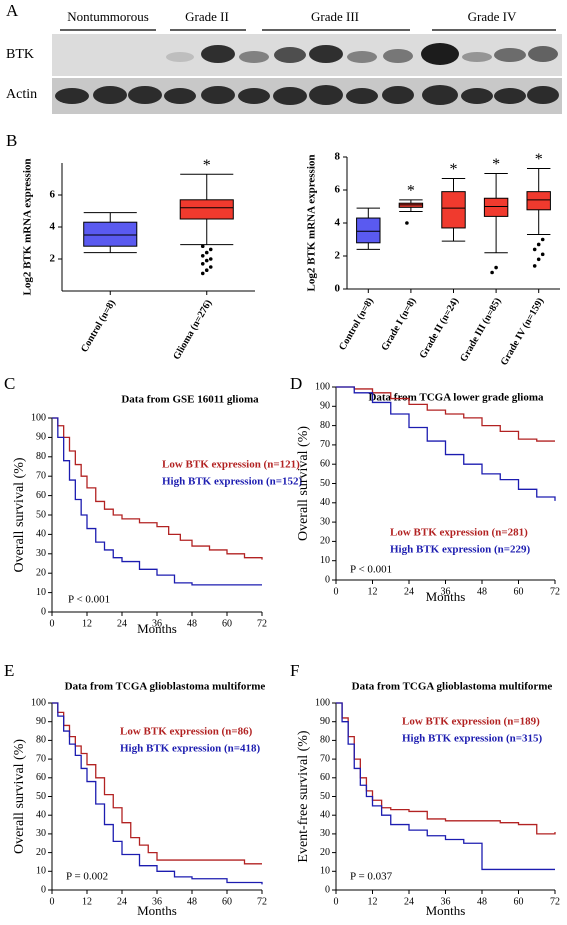 The width and height of the screenshot is (567, 925). Describe the element at coordinates (87, 877) in the screenshot. I see `p-value: P = 0.002` at that location.